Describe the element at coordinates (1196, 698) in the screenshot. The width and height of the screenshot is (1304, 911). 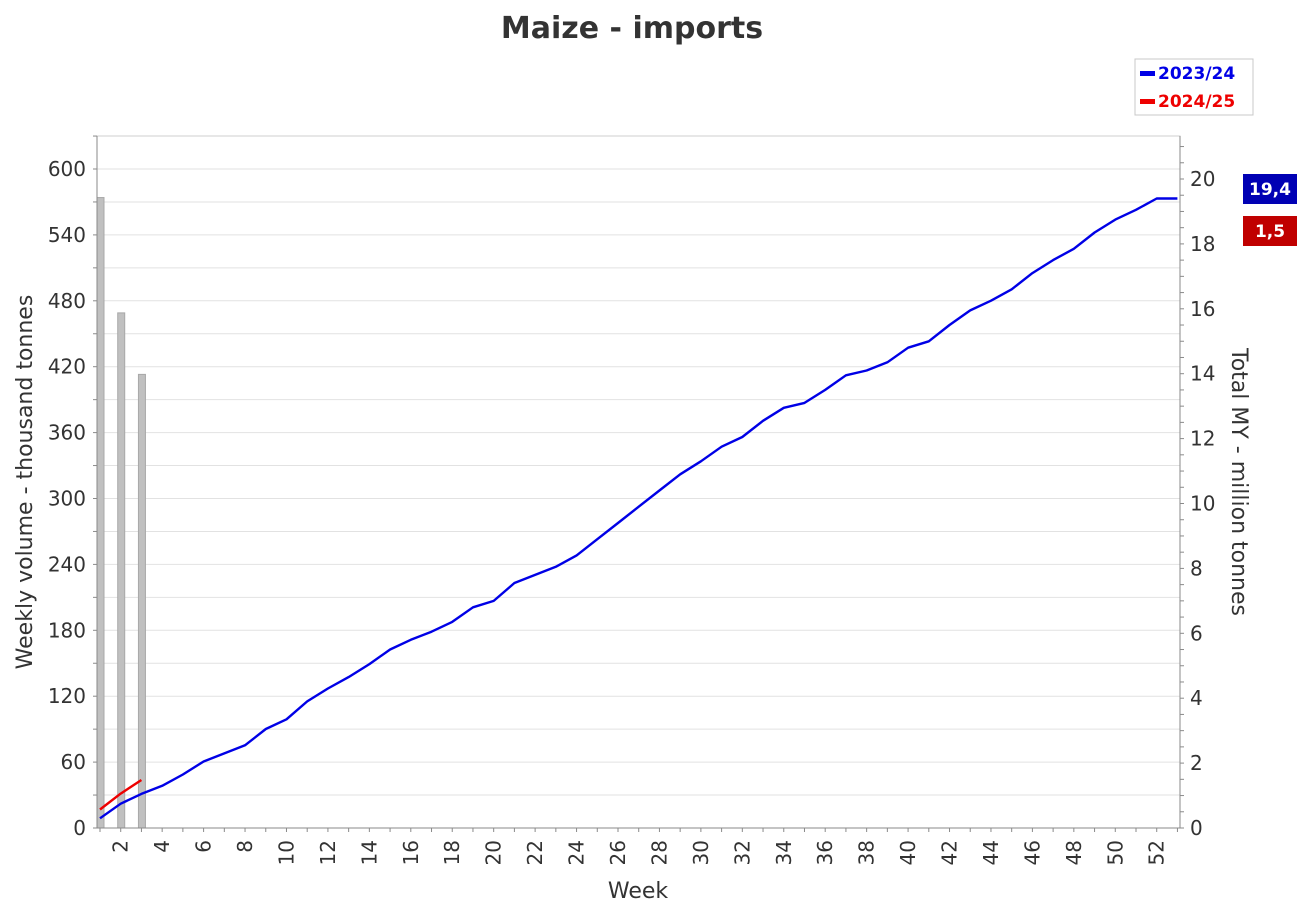
I see `right-tick-label: 4` at that location.